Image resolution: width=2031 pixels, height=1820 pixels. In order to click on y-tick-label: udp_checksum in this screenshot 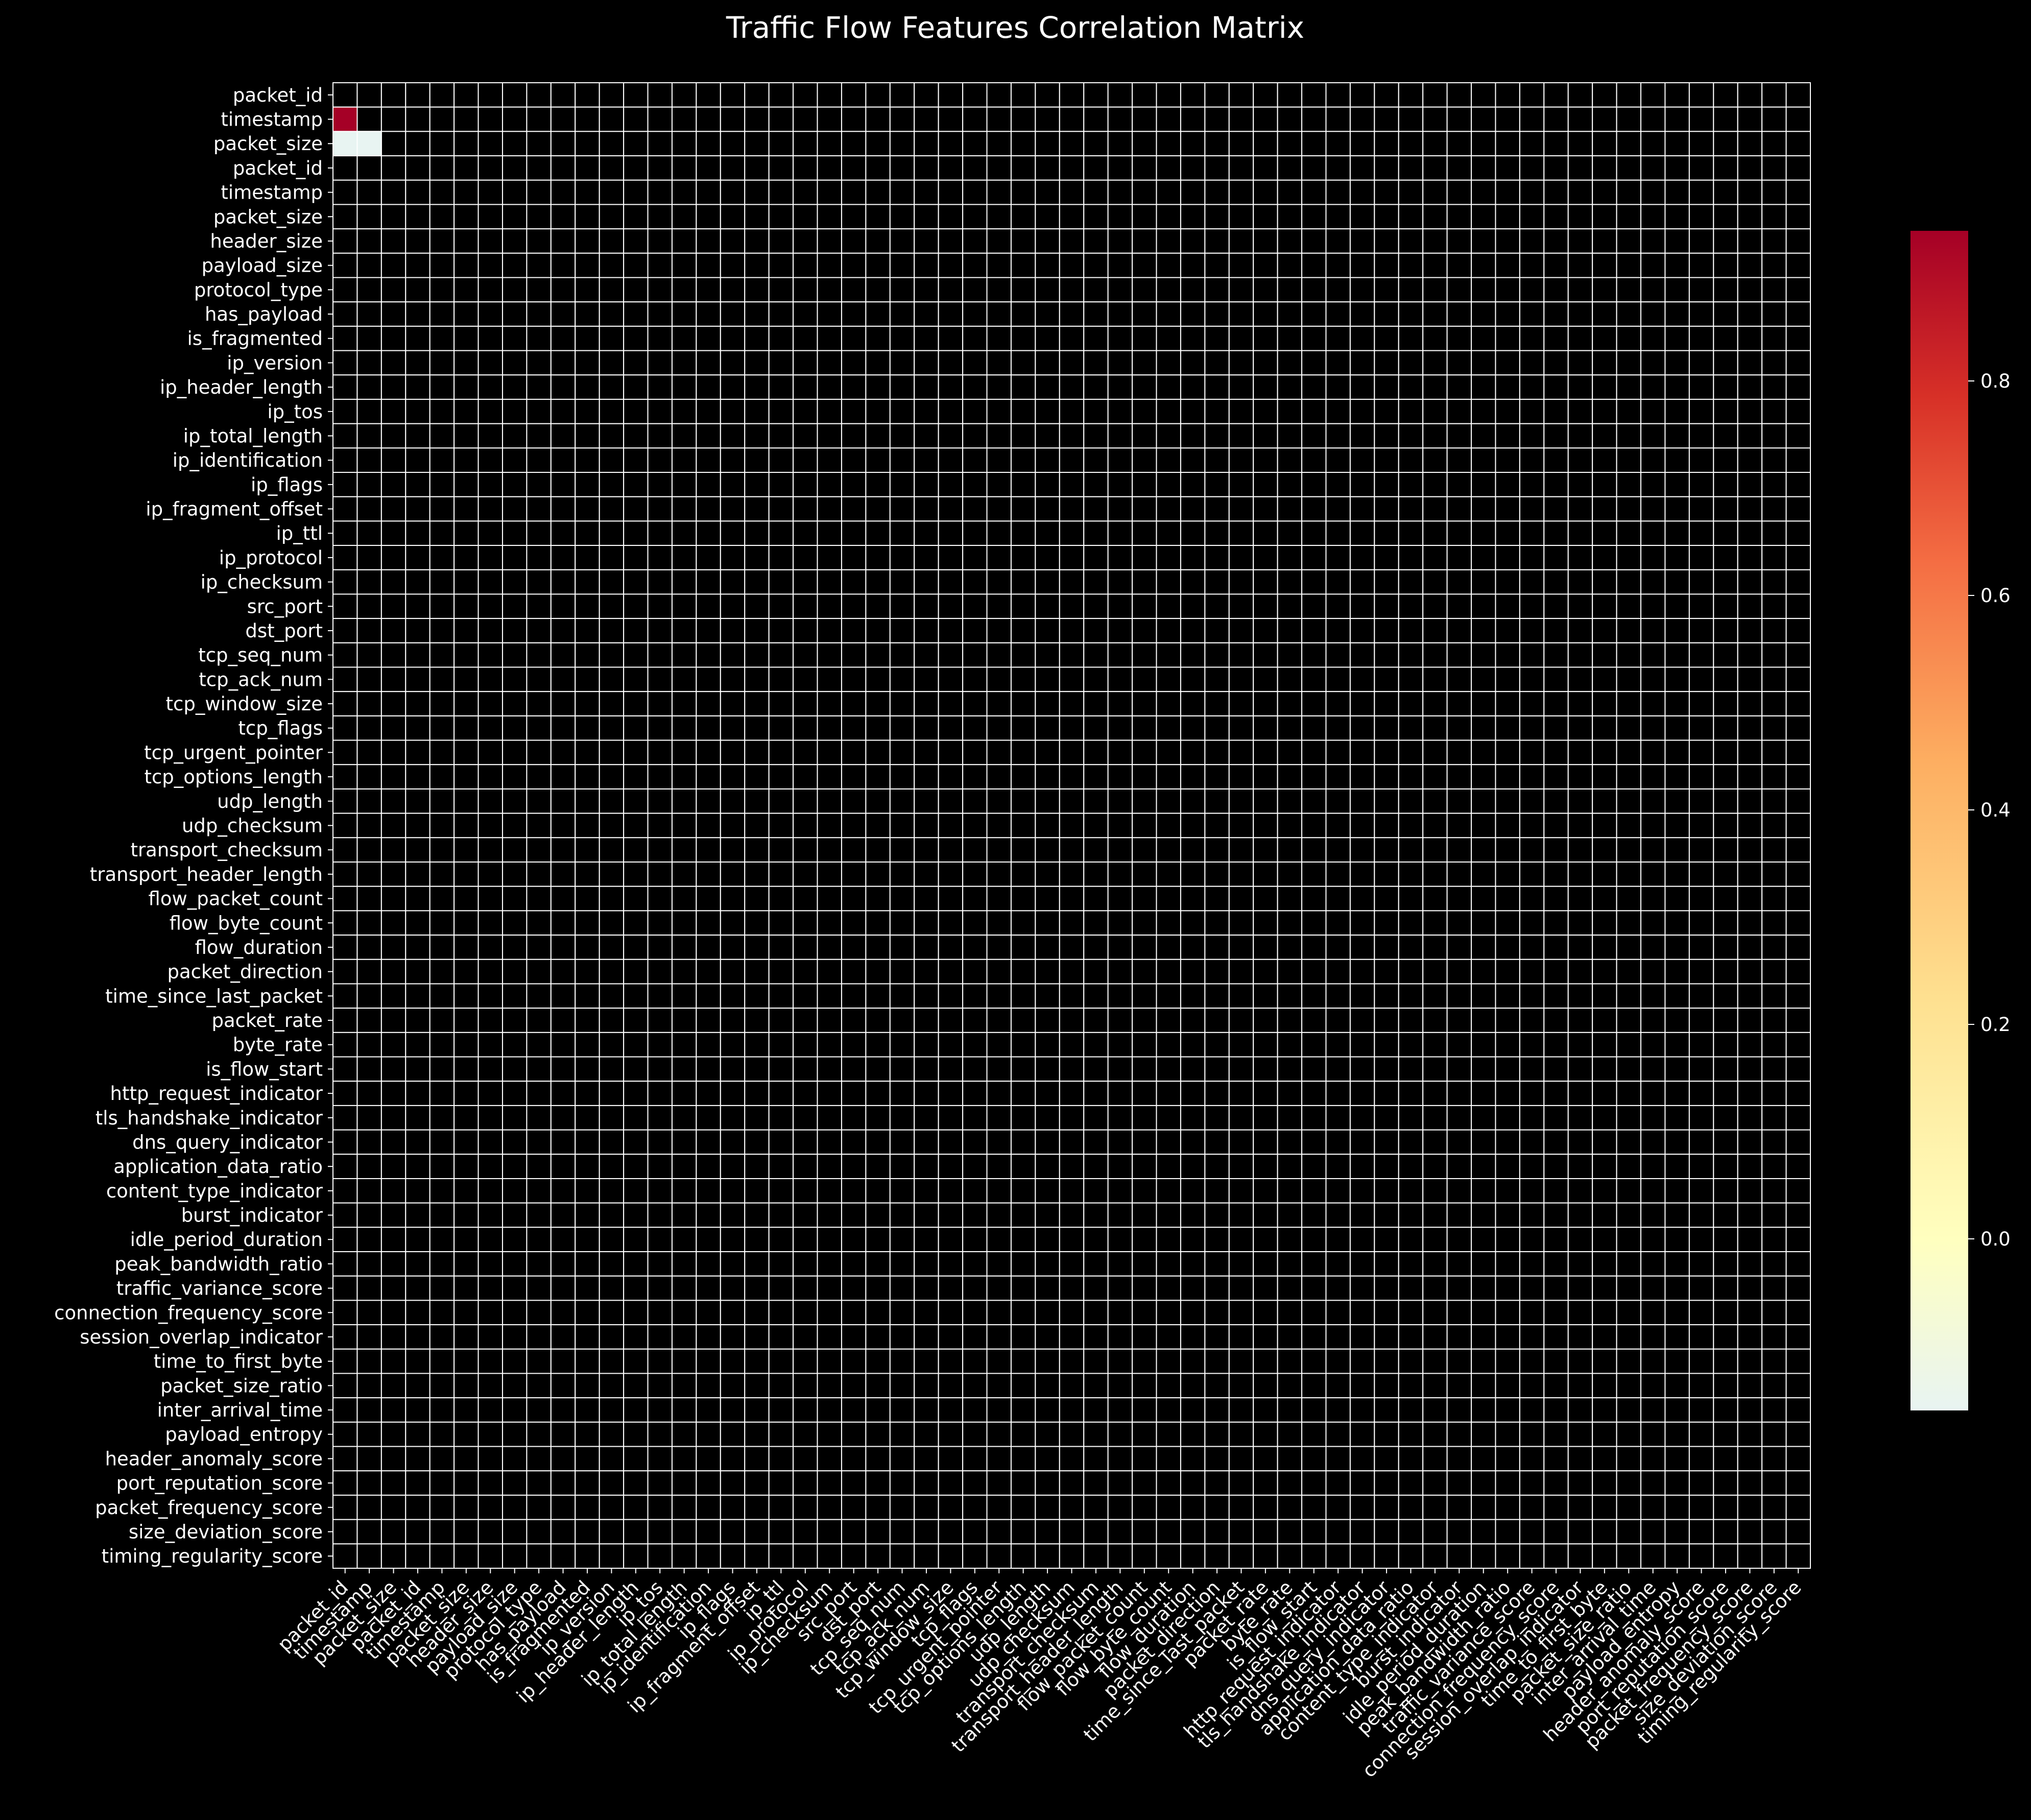, I will do `click(252, 826)`.